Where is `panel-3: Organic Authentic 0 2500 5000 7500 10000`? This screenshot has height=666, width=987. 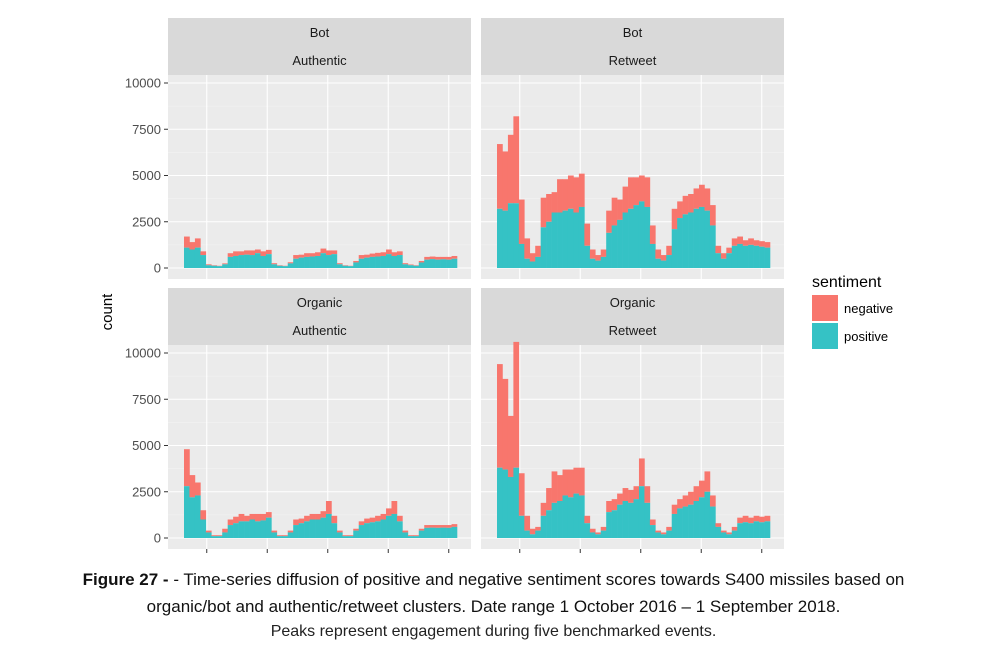 panel-3: Organic Authentic 0 2500 5000 7500 10000 is located at coordinates (298, 420).